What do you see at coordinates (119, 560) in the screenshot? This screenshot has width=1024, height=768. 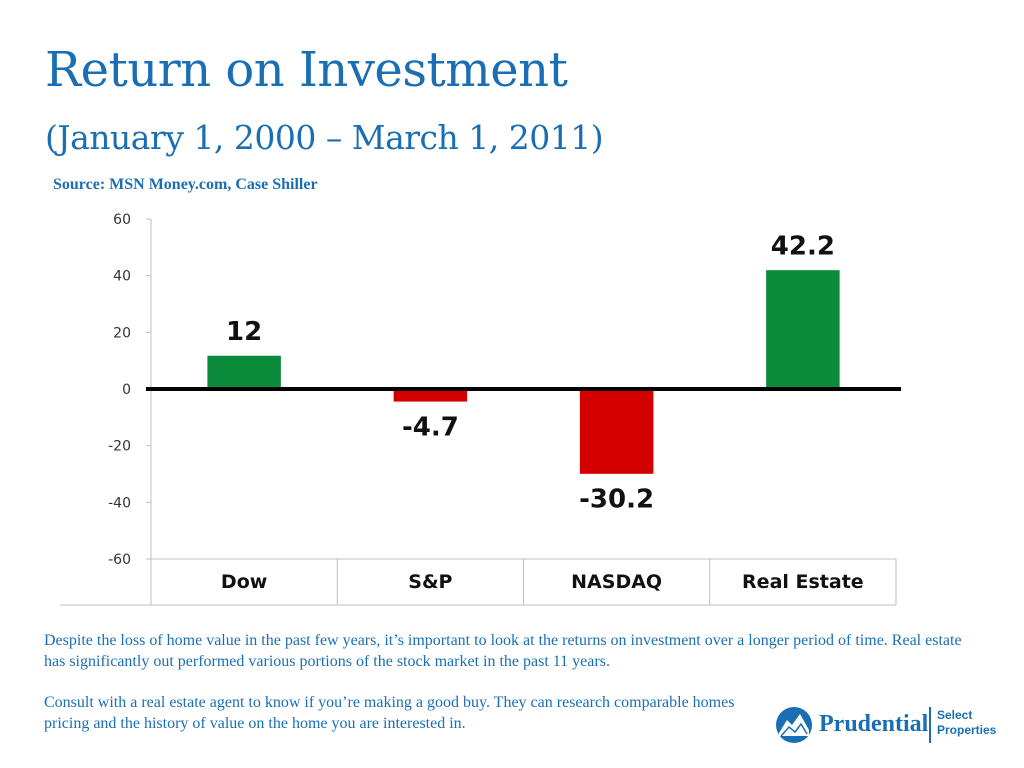 I see `y-tick-label: -60` at bounding box center [119, 560].